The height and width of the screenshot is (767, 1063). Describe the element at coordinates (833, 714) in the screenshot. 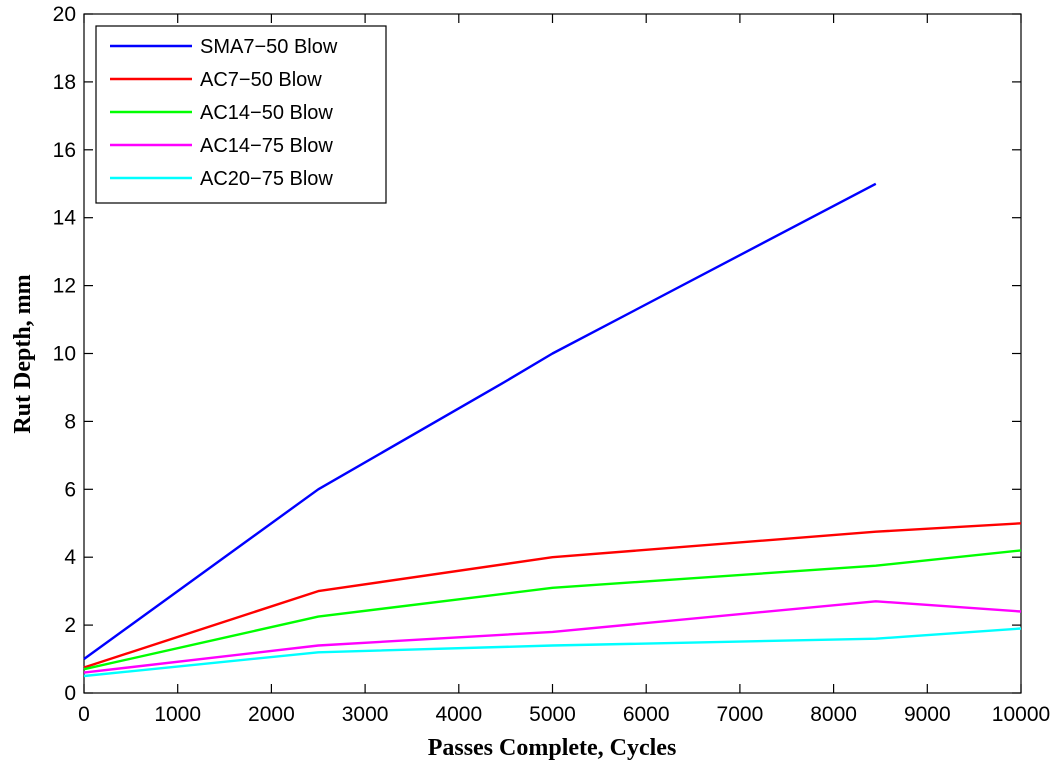

I see `x-tick-label-8: 8000` at that location.